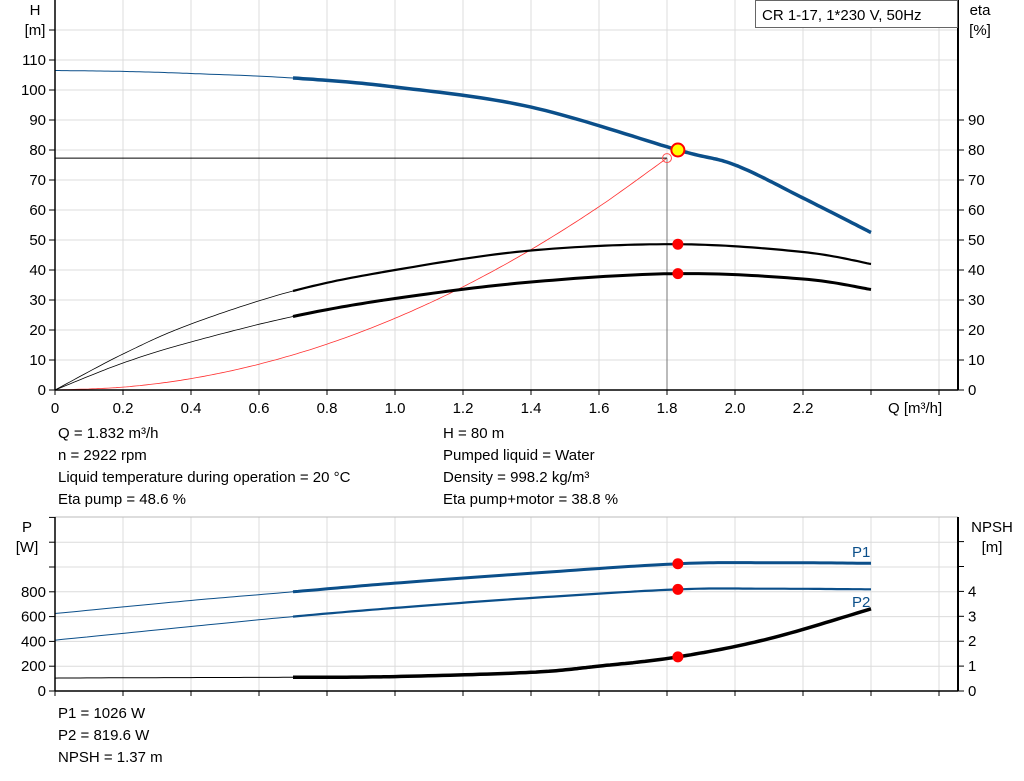  Describe the element at coordinates (516, 477) in the screenshot. I see `info-density: Density = 998.2 kg/m³` at that location.